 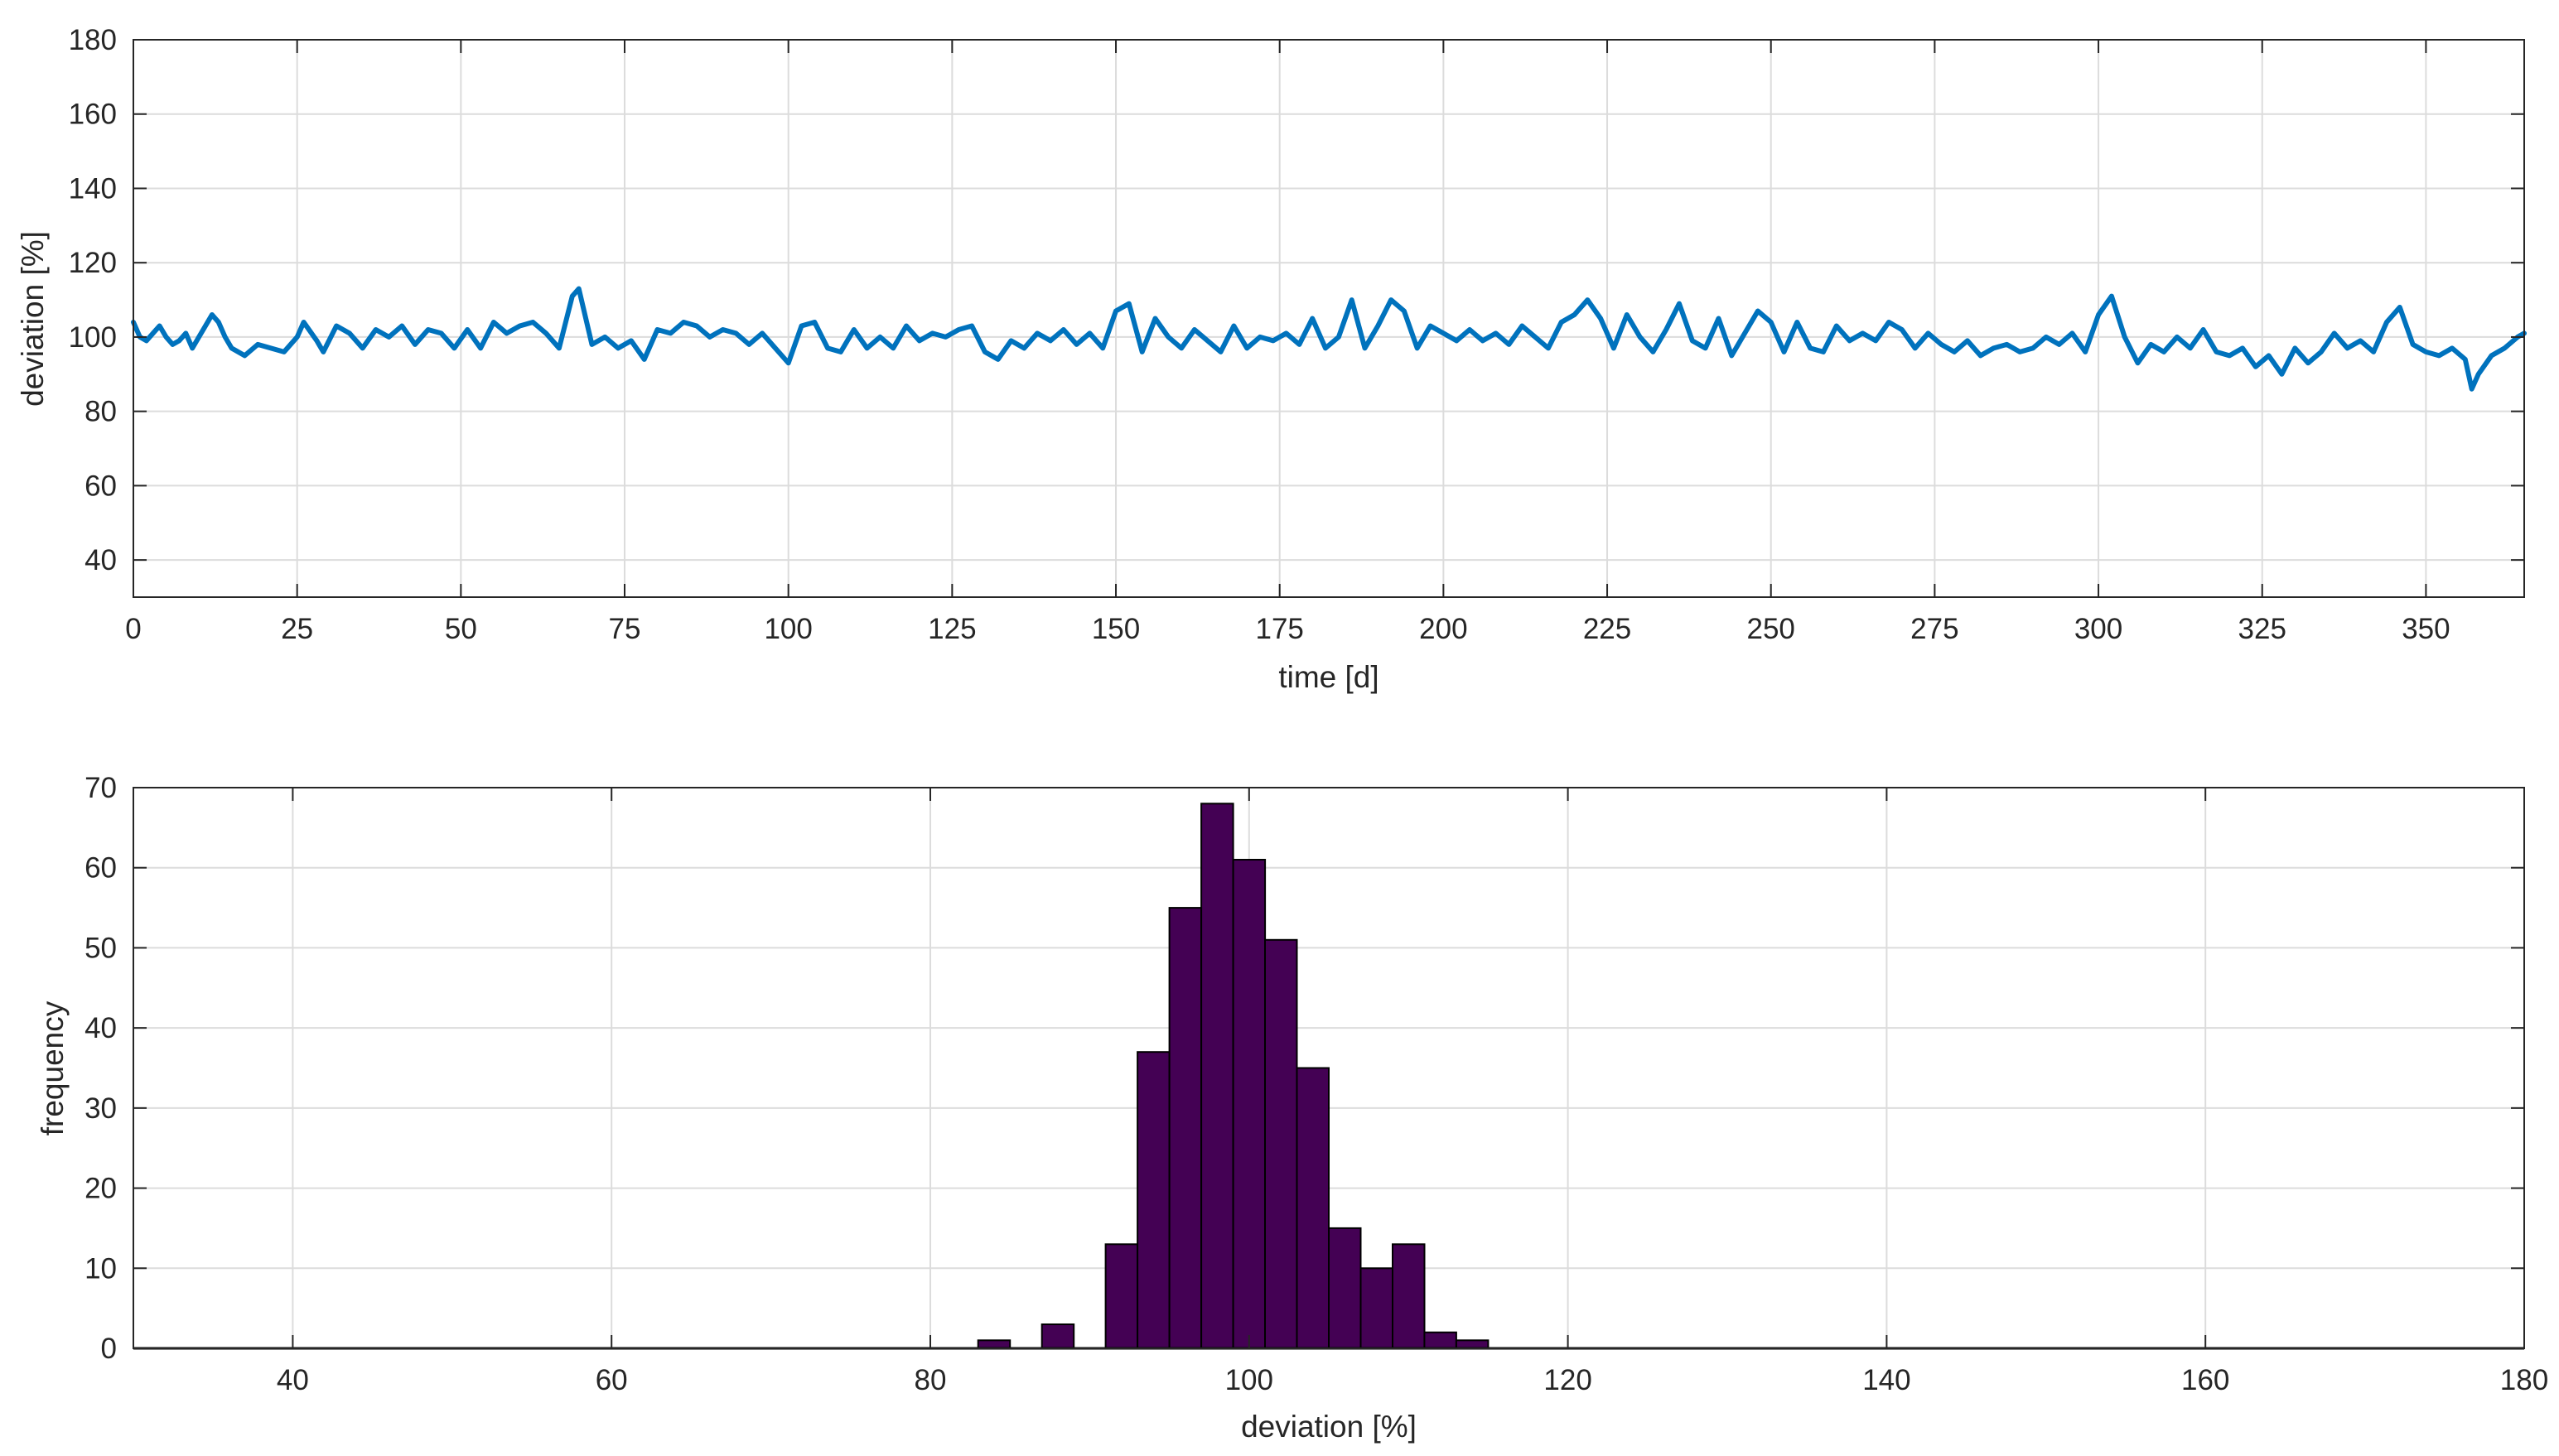 I want to click on histogram-x-tick-label: 140, so click(x=1886, y=1380).